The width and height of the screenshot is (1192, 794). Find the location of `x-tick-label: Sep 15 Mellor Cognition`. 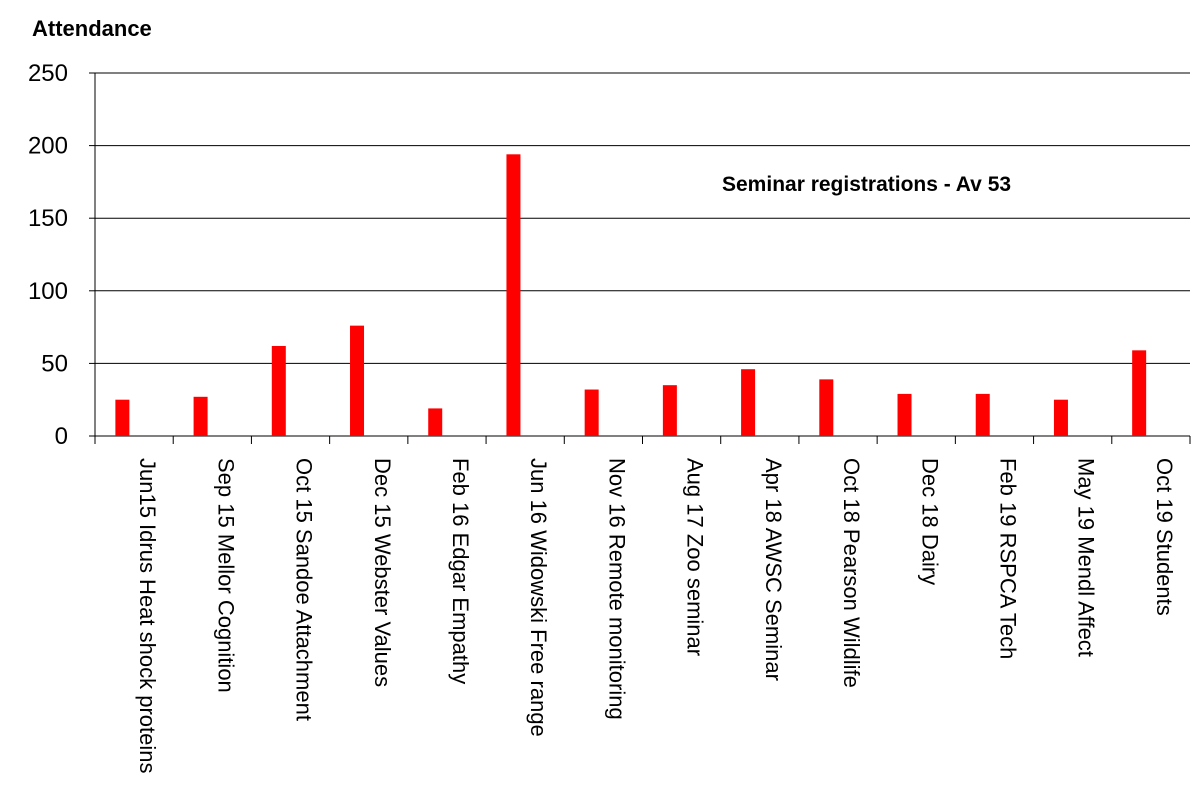

x-tick-label: Sep 15 Mellor Cognition is located at coordinates (225, 575).